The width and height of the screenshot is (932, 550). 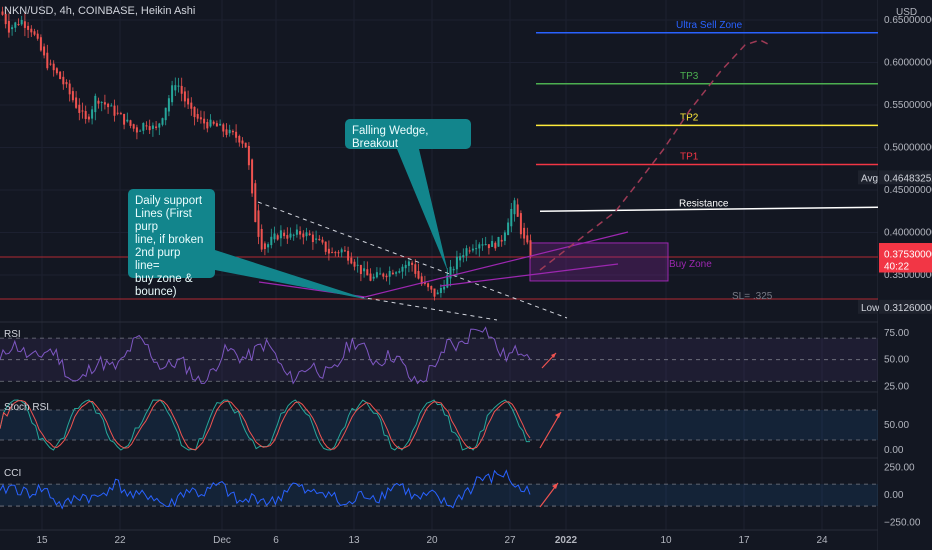 I want to click on stoch-rsi-tick-1: 0.00, so click(x=894, y=450).